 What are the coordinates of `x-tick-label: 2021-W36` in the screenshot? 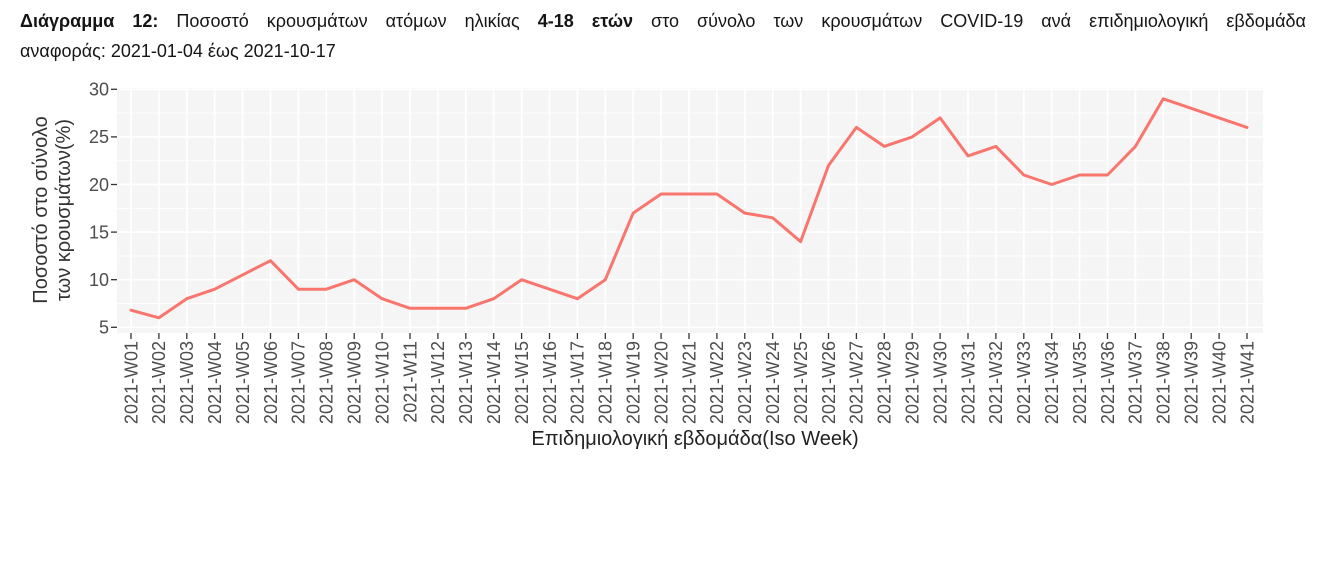 It's located at (1108, 382).